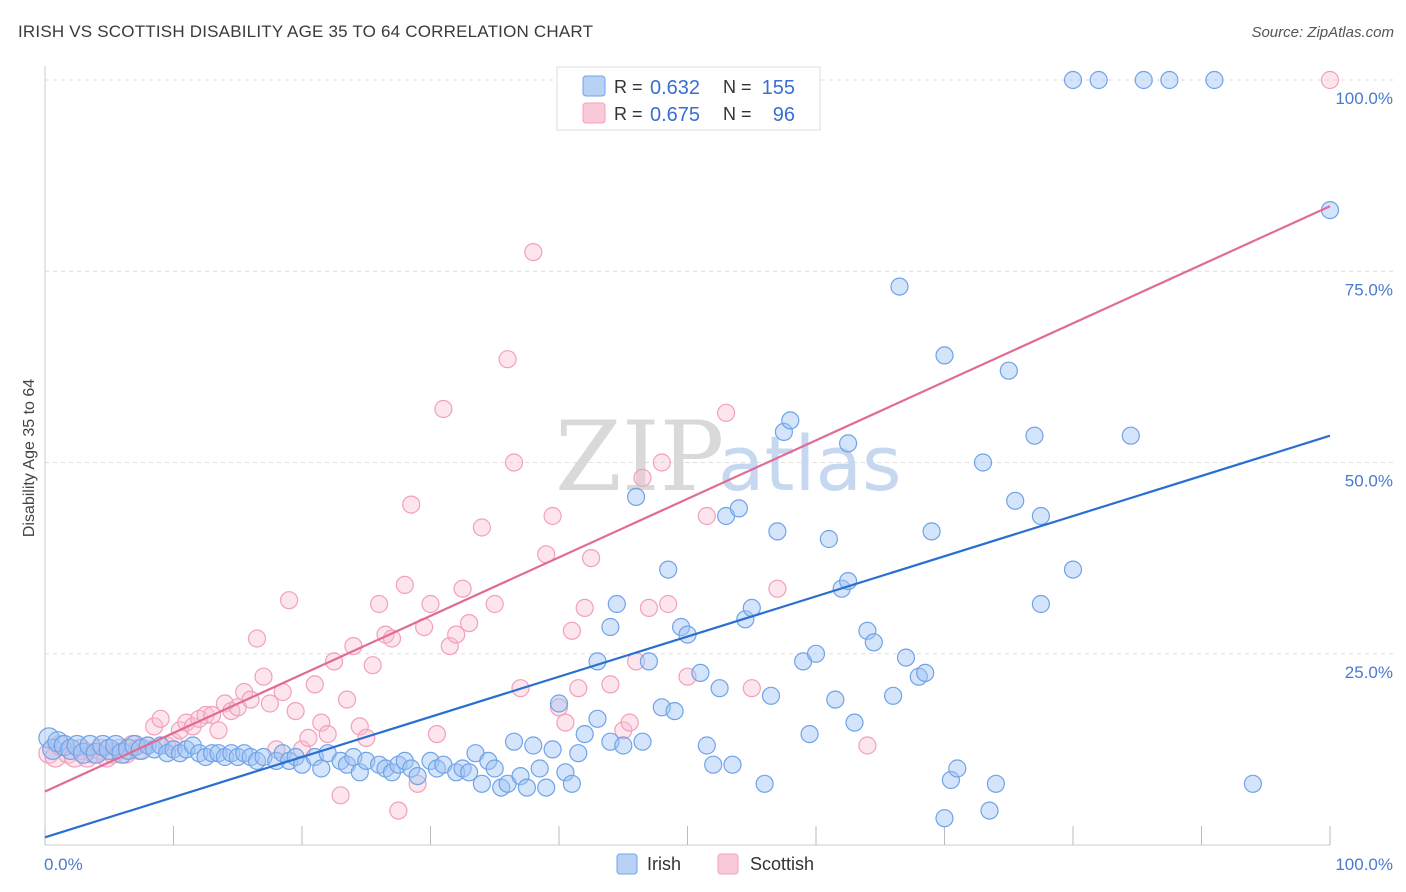  I want to click on legend-irish-n-label: N =, so click(737, 87).